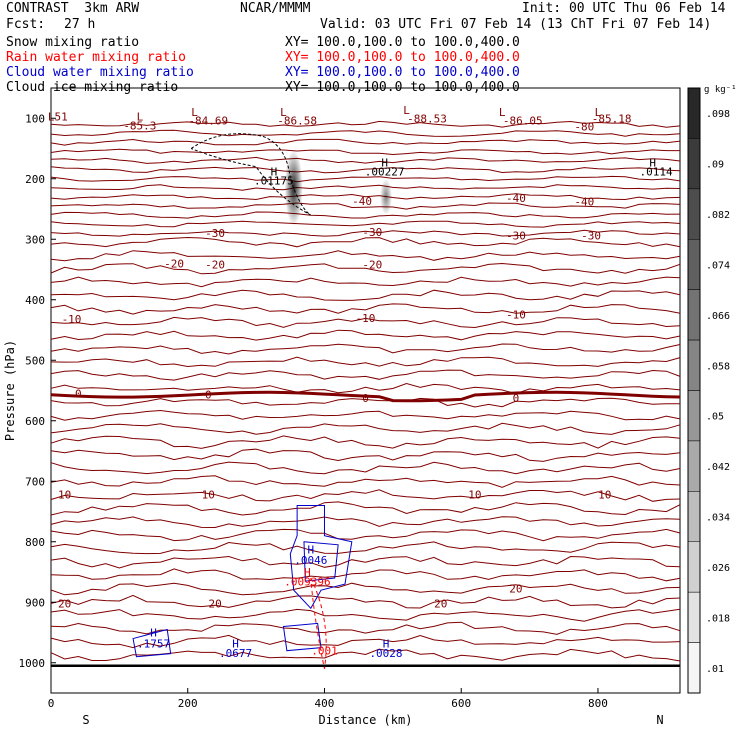 This screenshot has width=740, height=740. What do you see at coordinates (35, 300) in the screenshot?
I see `y-tick-label: 400` at bounding box center [35, 300].